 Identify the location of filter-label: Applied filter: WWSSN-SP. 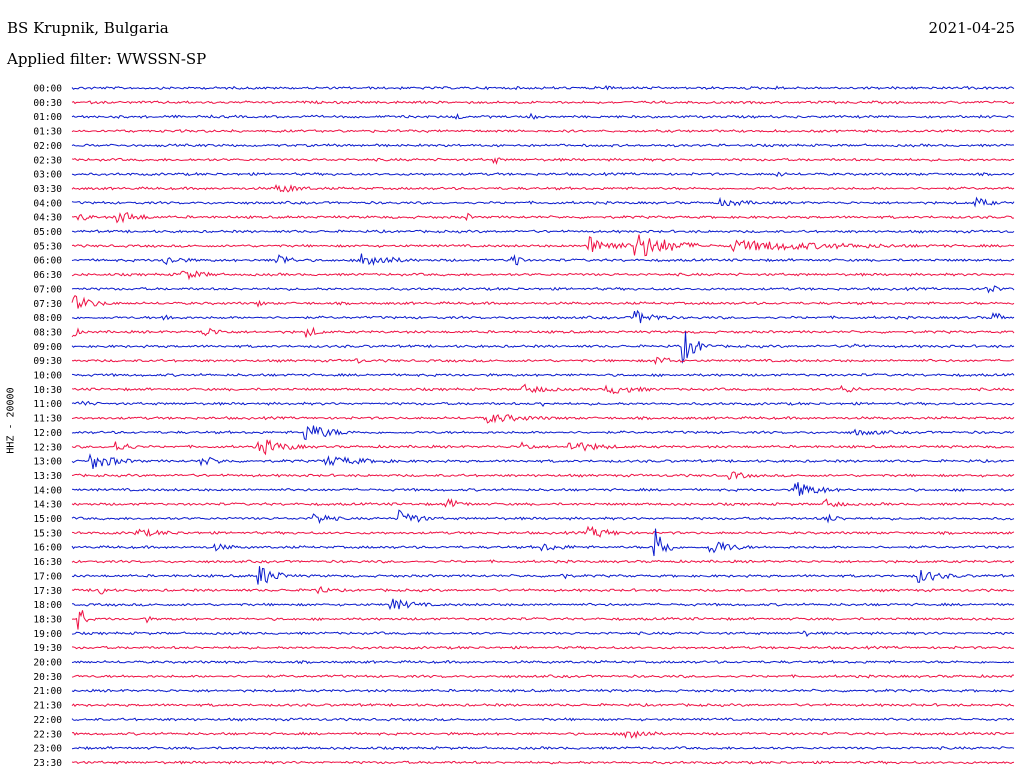
(107, 59).